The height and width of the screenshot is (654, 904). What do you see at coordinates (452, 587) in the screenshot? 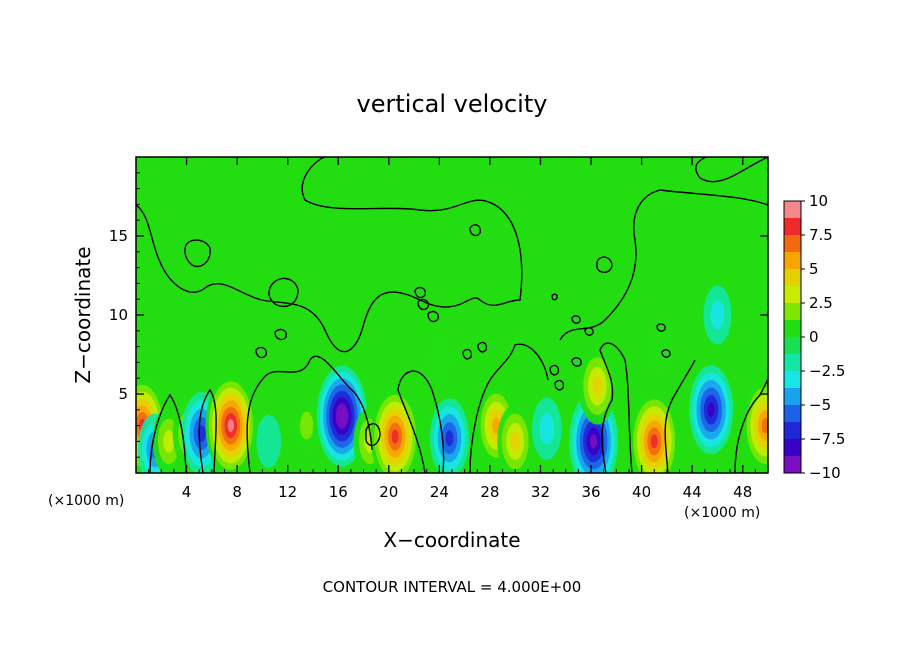
I see `contour-interval-note: CONTOUR INTERVAL = 4.000E+00` at bounding box center [452, 587].